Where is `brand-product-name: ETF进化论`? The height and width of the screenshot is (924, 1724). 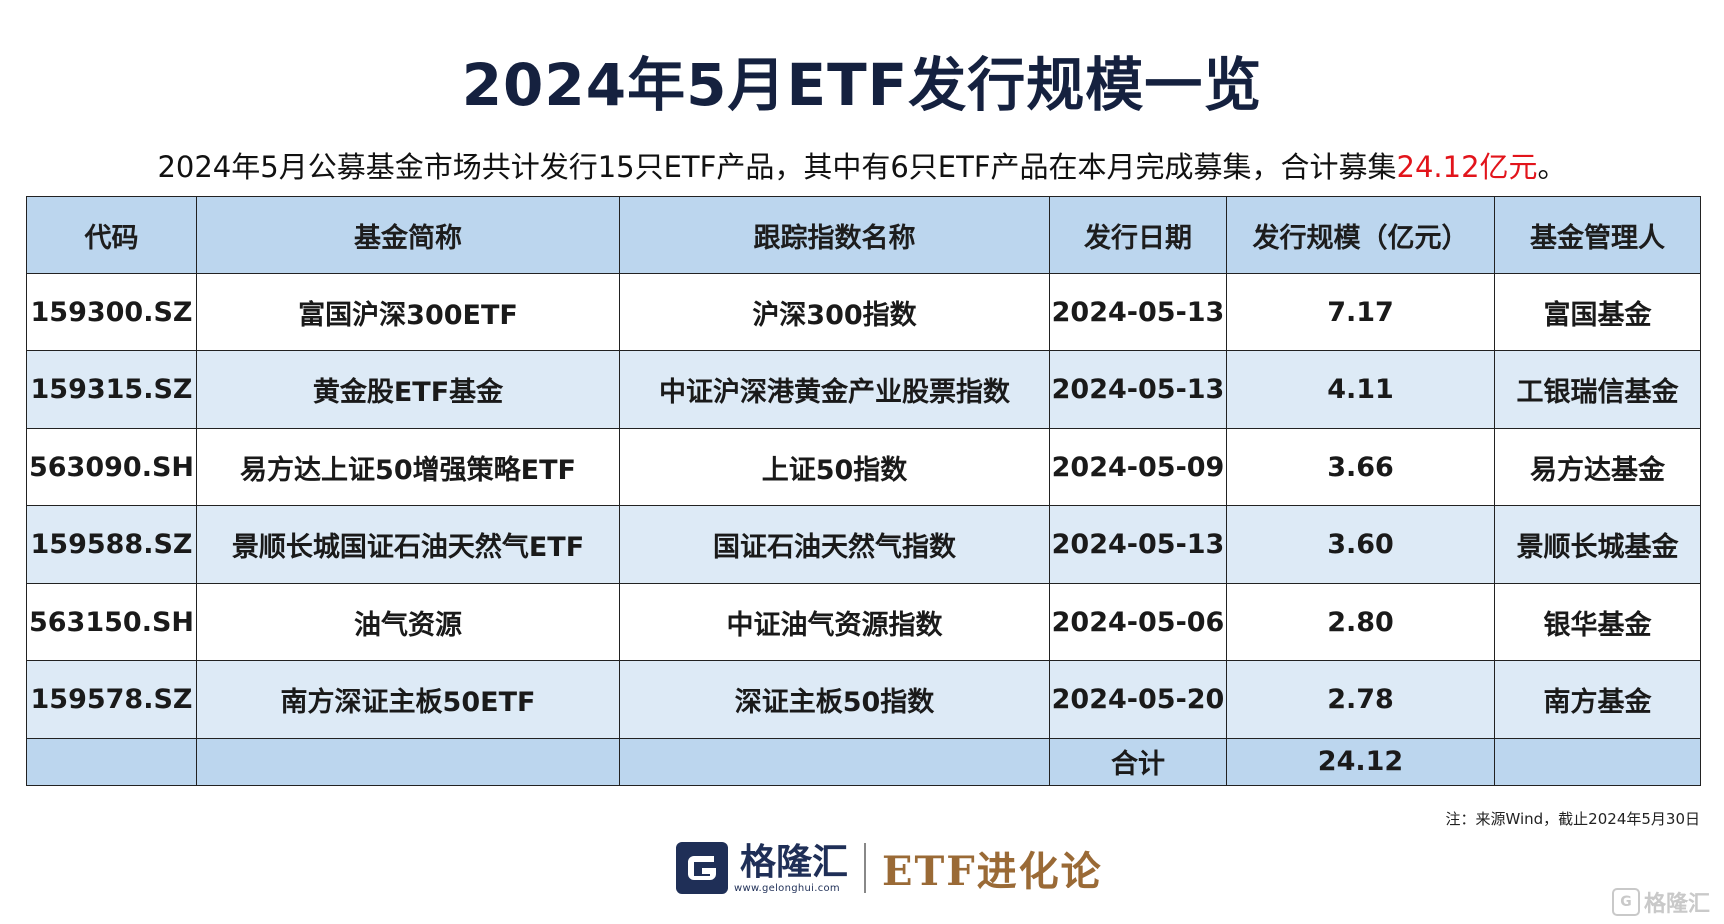 brand-product-name: ETF进化论 is located at coordinates (992, 871).